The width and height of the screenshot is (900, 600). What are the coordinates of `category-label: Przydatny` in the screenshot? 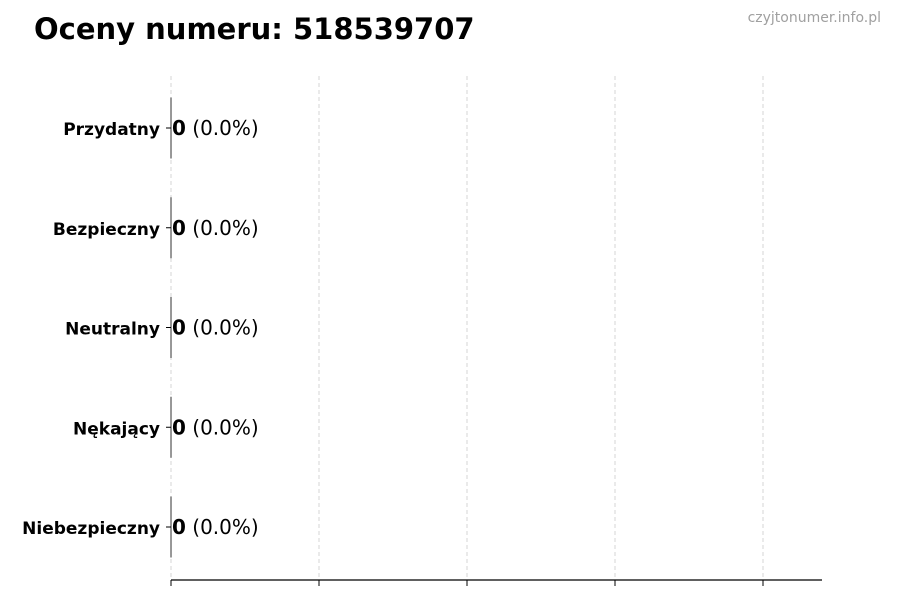 It's located at (111, 130).